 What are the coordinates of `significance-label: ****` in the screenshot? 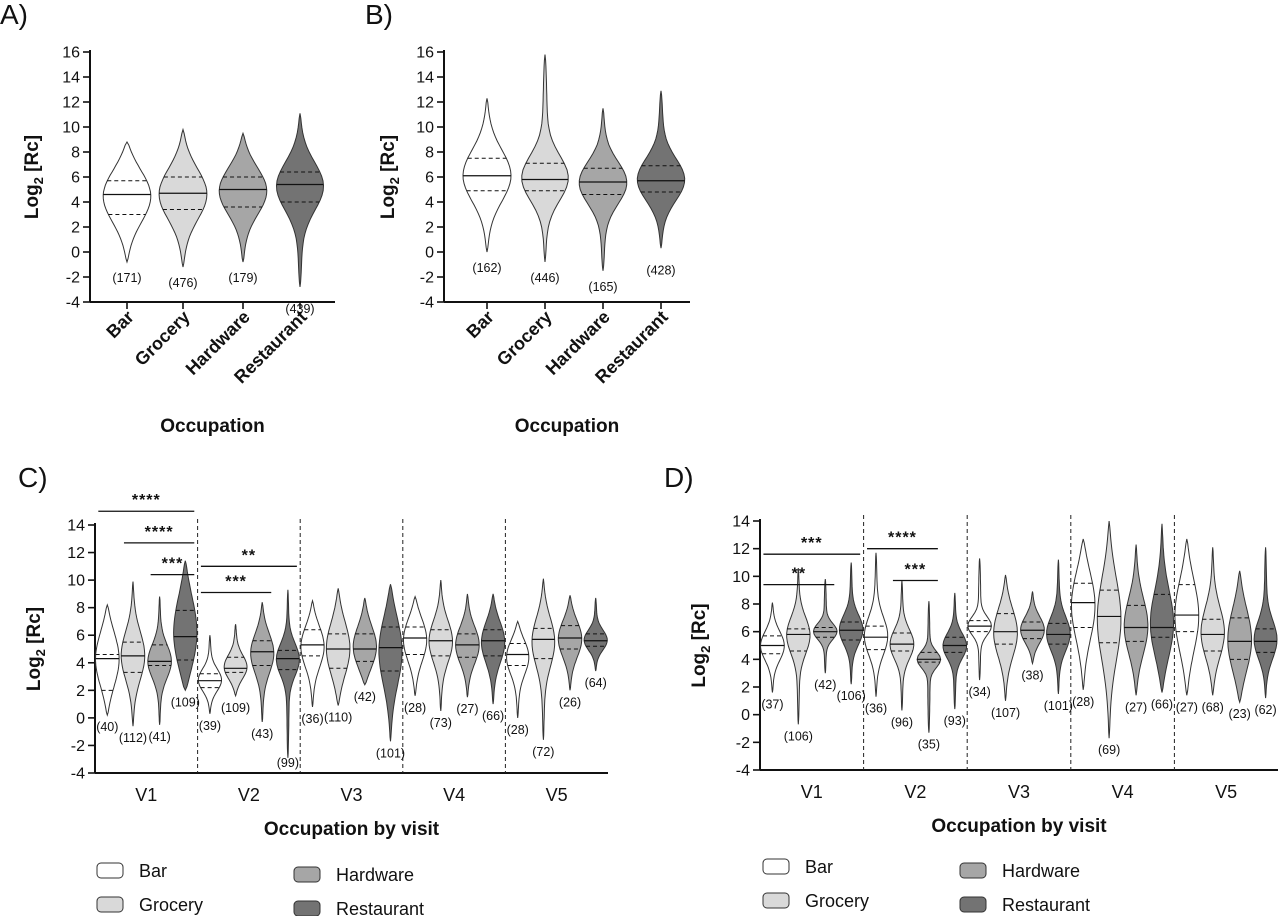 It's located at (902, 538).